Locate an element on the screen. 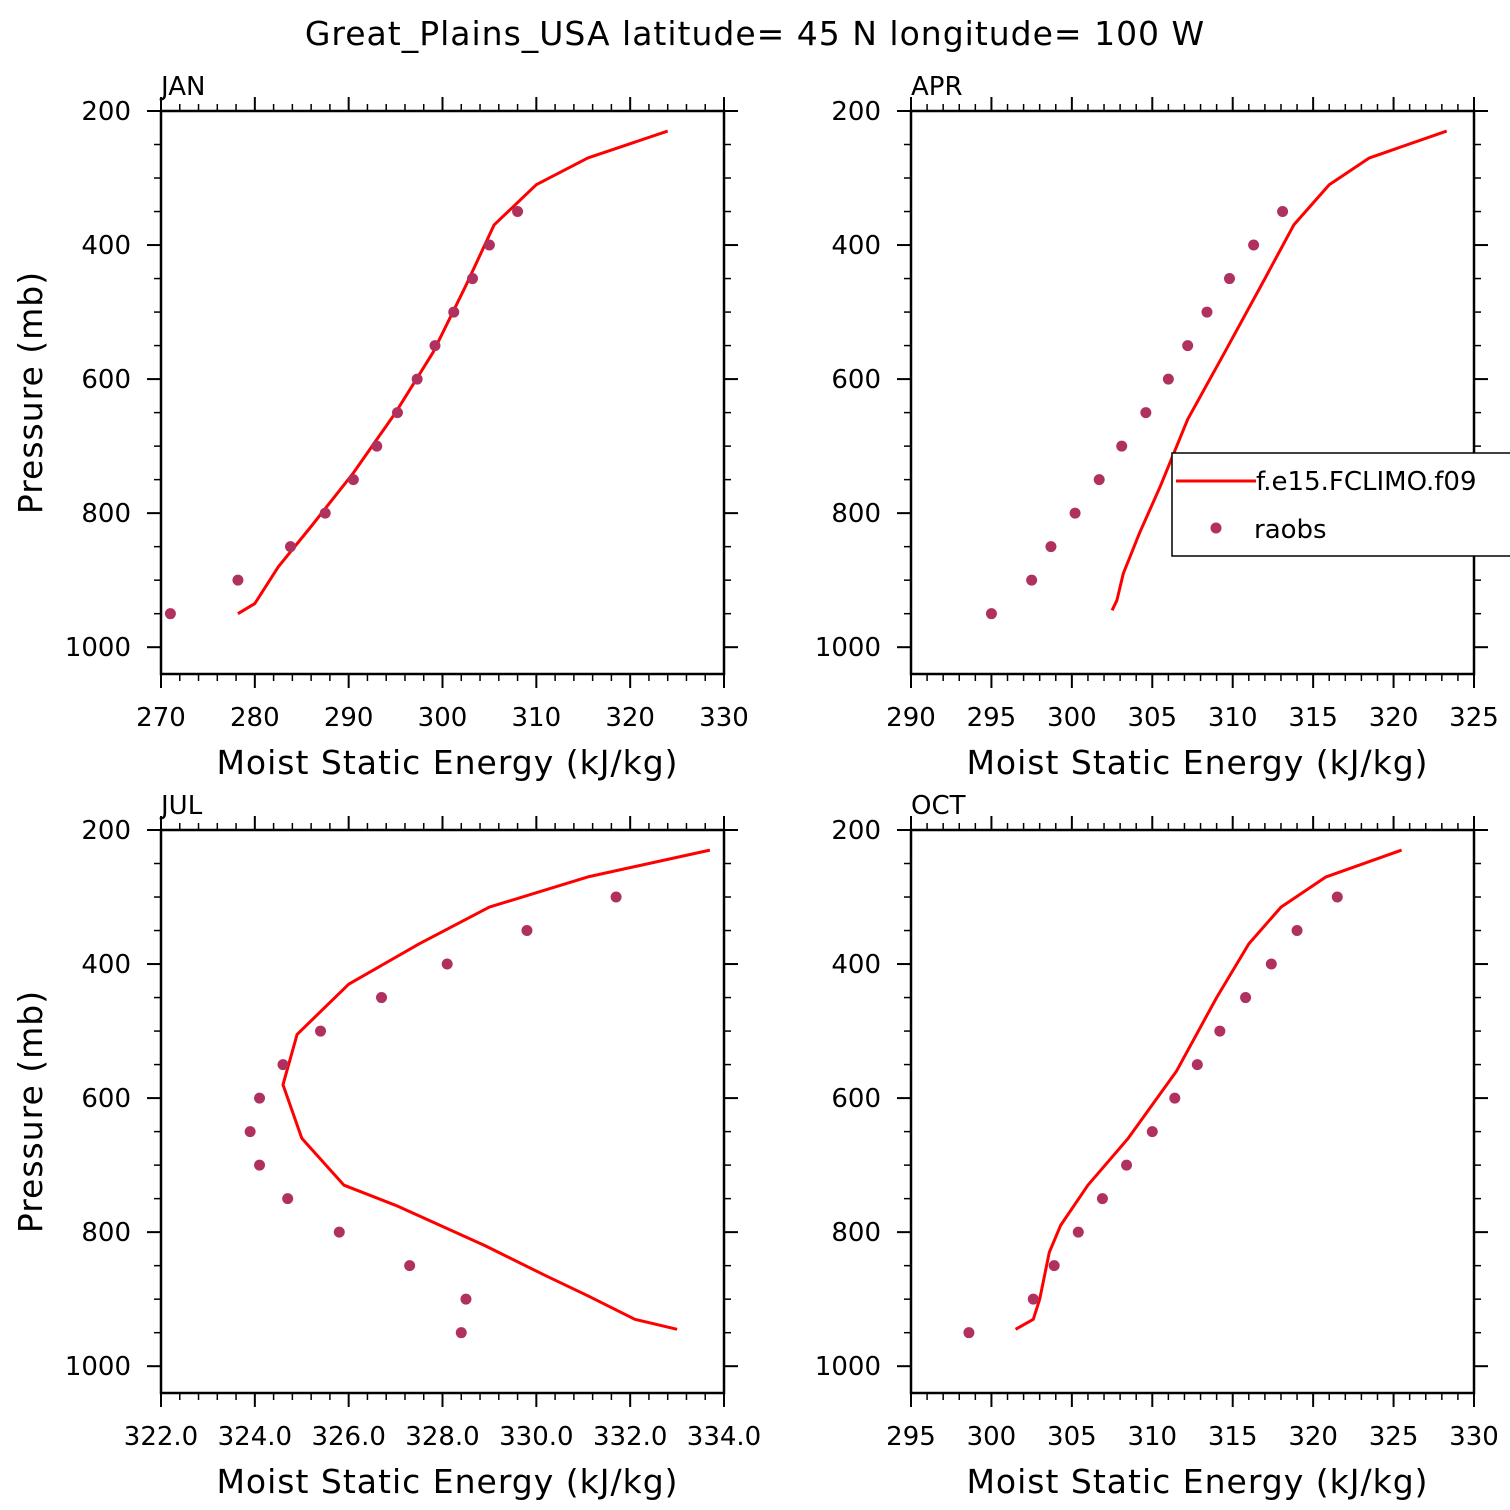  x-tick-label: 280 is located at coordinates (255, 718).